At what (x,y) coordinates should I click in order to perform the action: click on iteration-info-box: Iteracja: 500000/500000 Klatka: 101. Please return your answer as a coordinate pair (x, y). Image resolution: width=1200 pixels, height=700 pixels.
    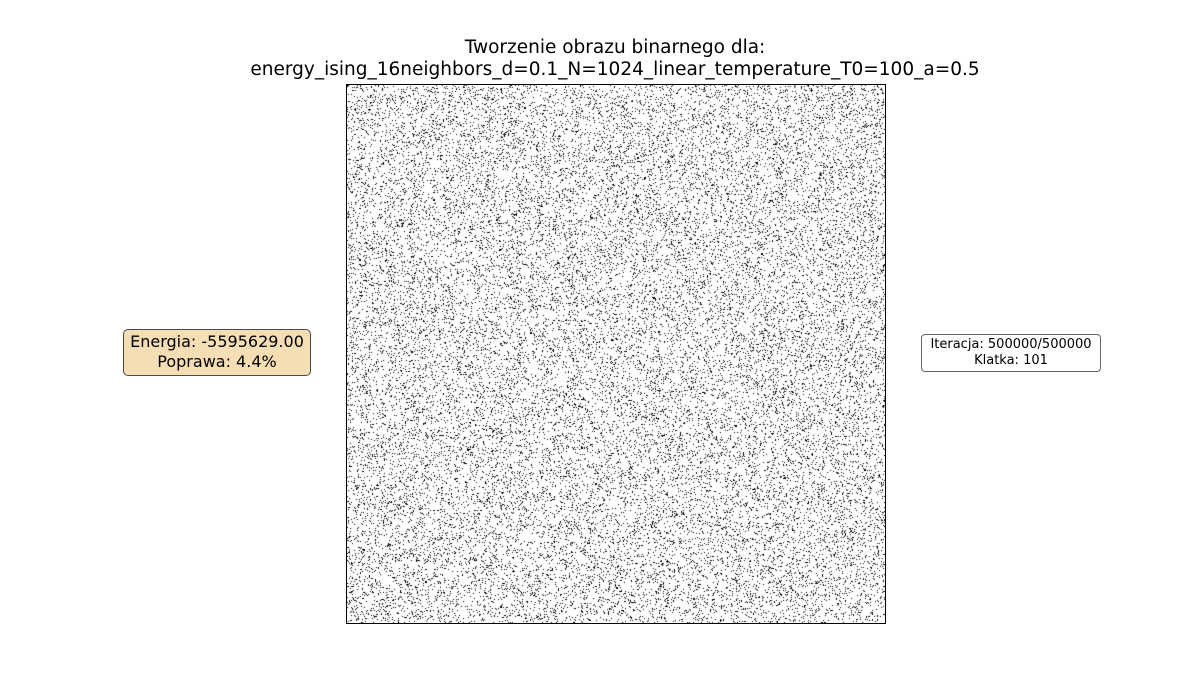
    Looking at the image, I should click on (1011, 353).